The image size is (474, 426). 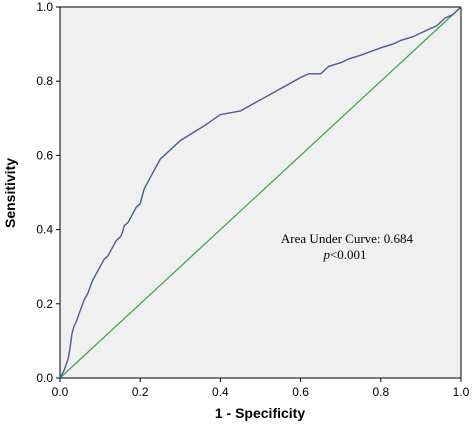 What do you see at coordinates (347, 238) in the screenshot?
I see `auc-annotation: Area Under Curve: 0.684` at bounding box center [347, 238].